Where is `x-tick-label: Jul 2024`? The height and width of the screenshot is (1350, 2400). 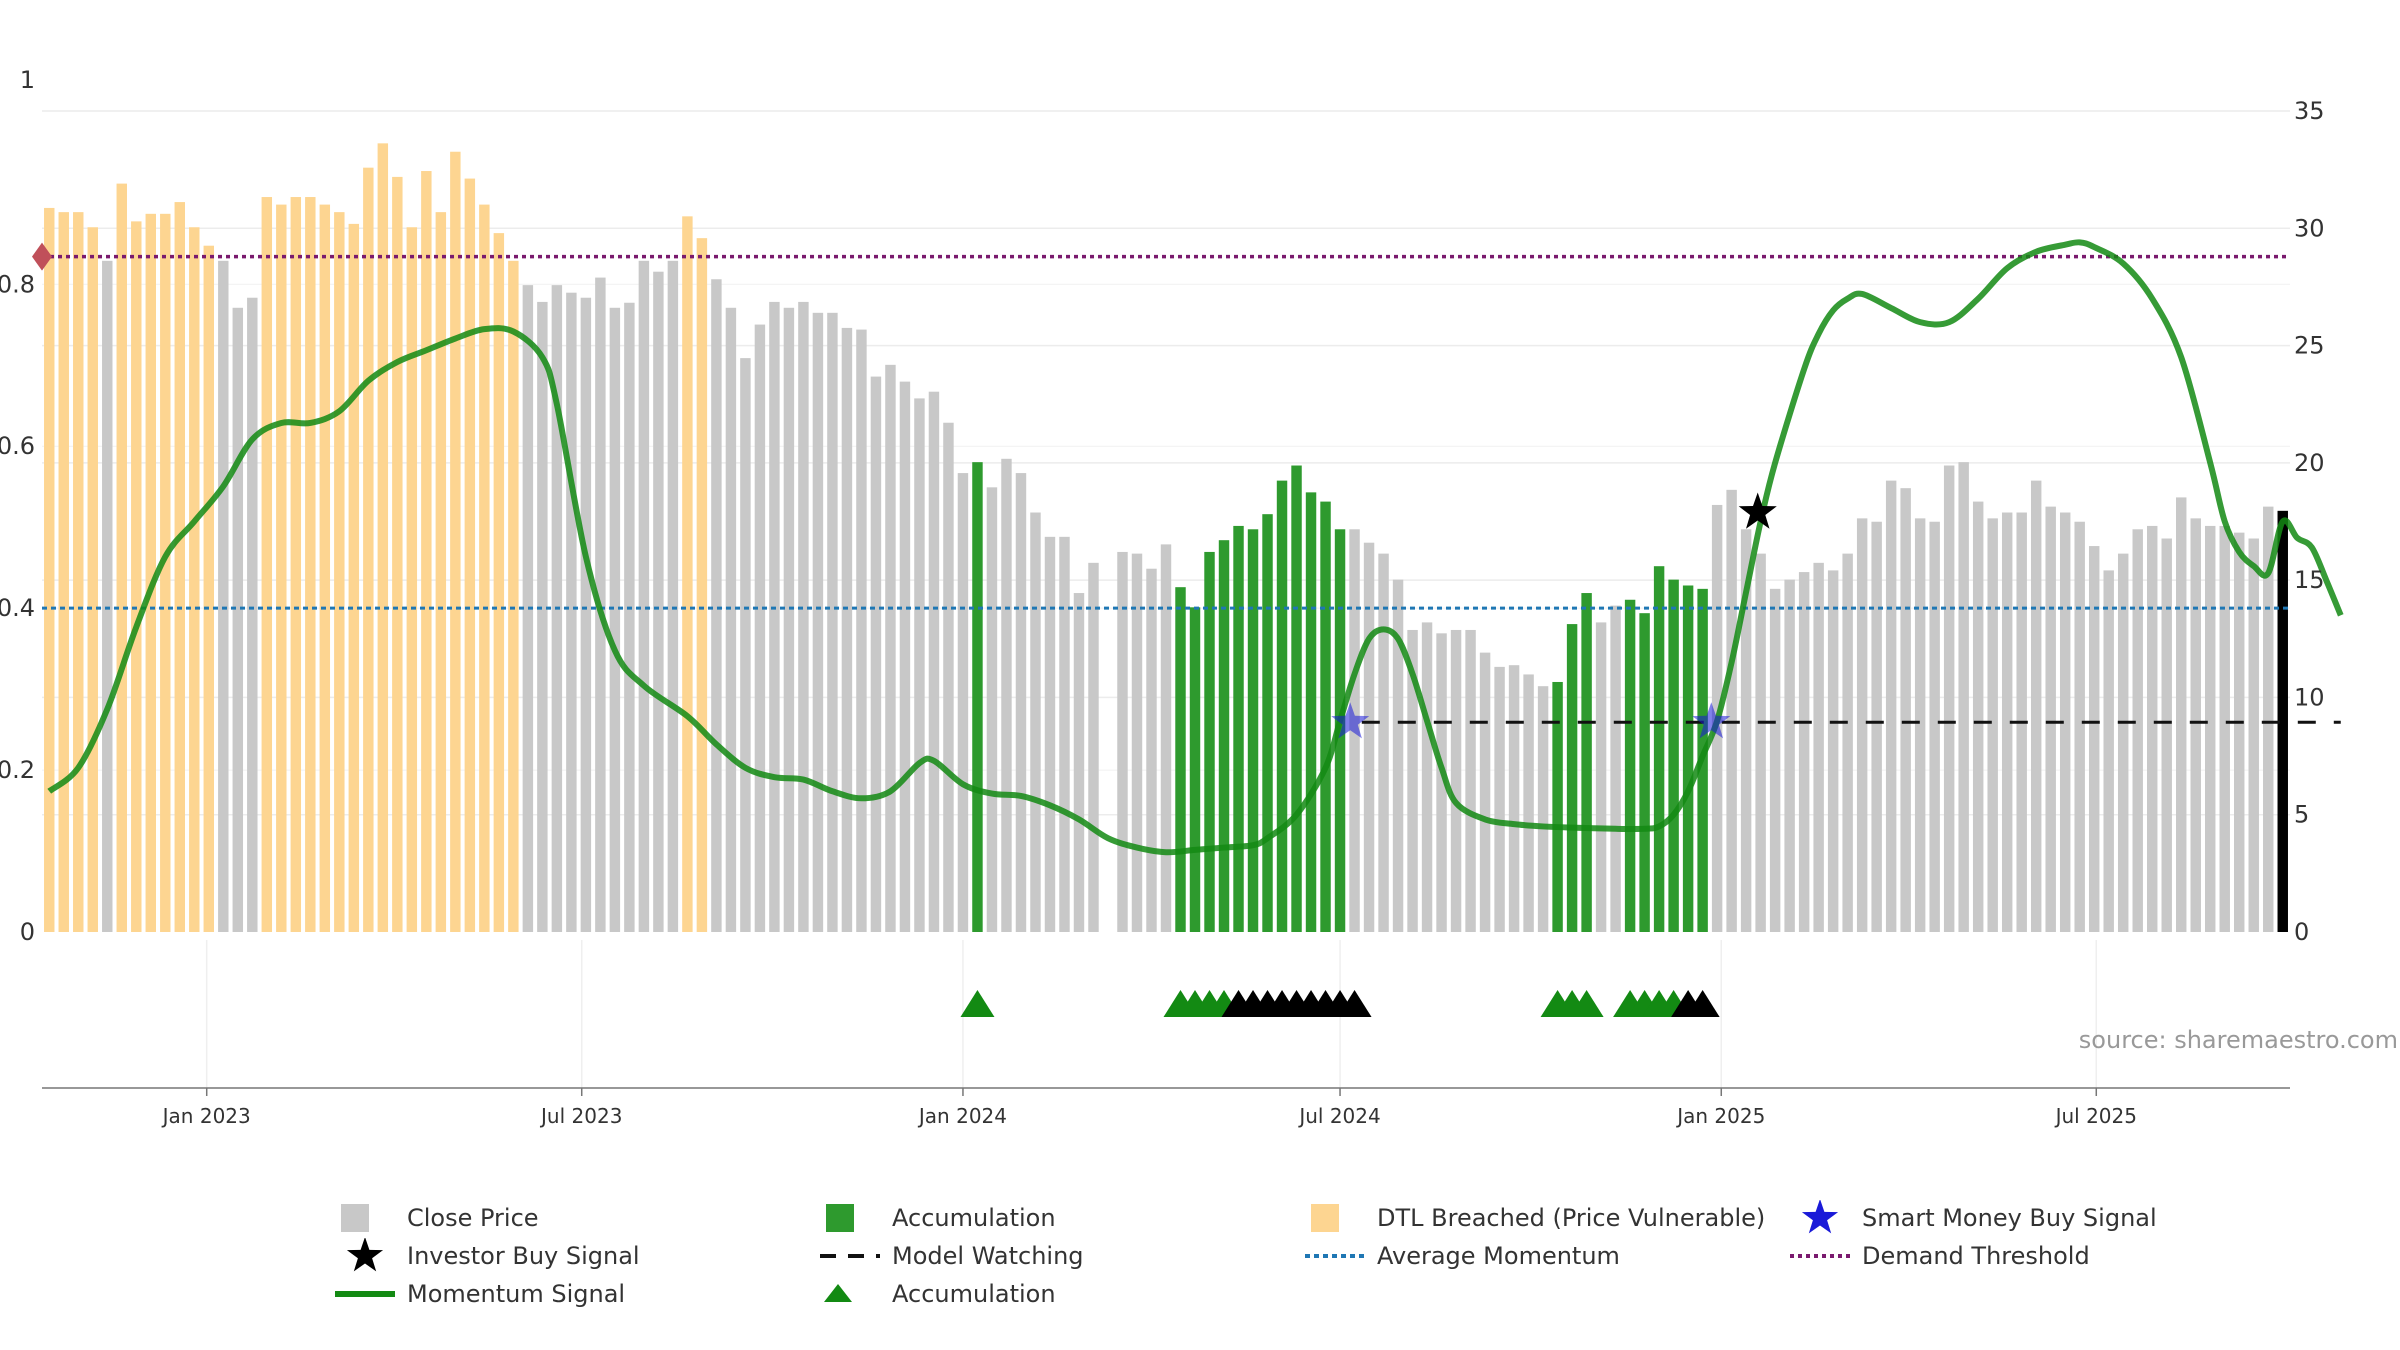 x-tick-label: Jul 2024 is located at coordinates (1338, 1116).